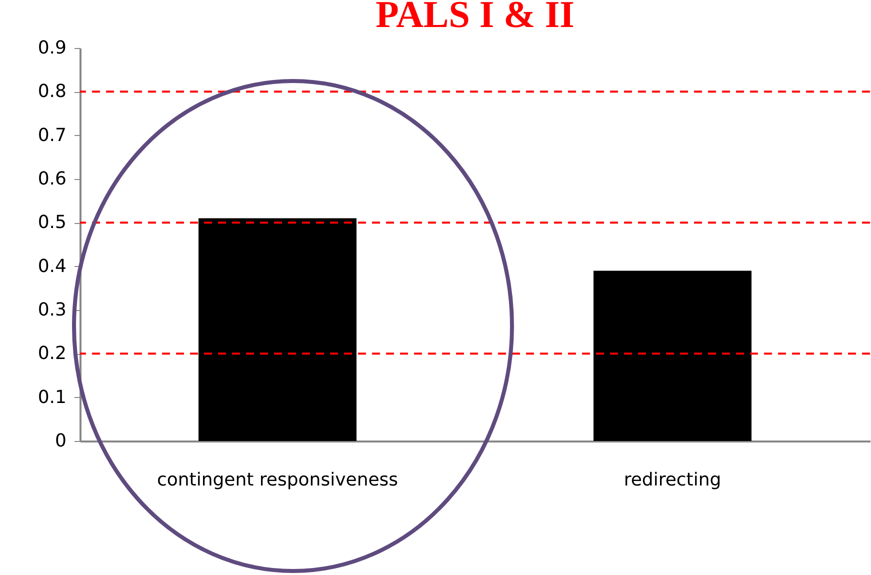  I want to click on x-tick-label: contingent responsiveness, so click(277, 480).